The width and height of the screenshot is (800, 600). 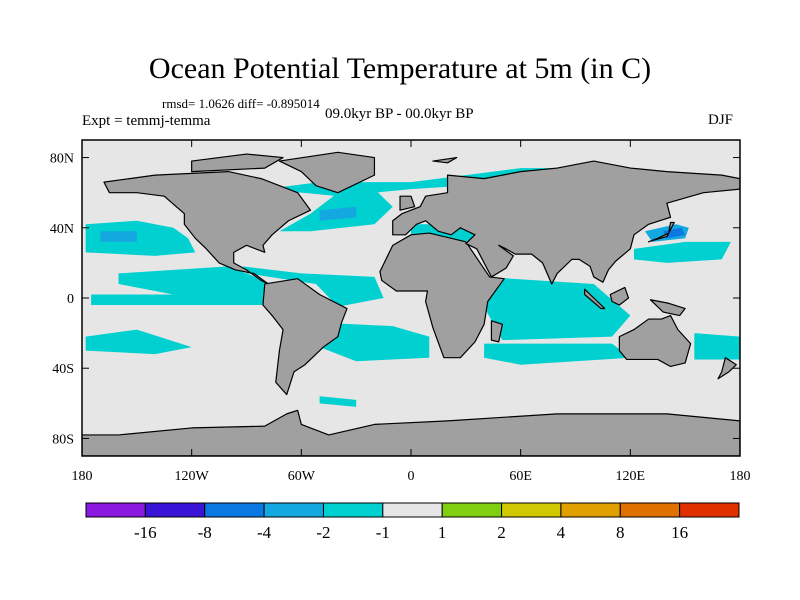 I want to click on land-british-isles, so click(x=407, y=203).